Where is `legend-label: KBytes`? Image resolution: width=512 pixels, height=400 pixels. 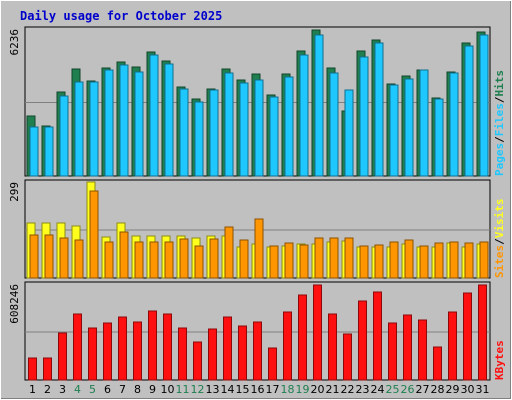
legend-label: KBytes is located at coordinates (499, 360).